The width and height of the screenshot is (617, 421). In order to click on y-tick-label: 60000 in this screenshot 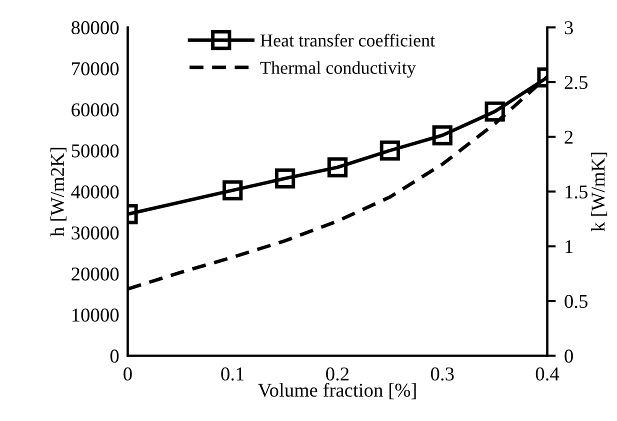, I will do `click(95, 109)`.